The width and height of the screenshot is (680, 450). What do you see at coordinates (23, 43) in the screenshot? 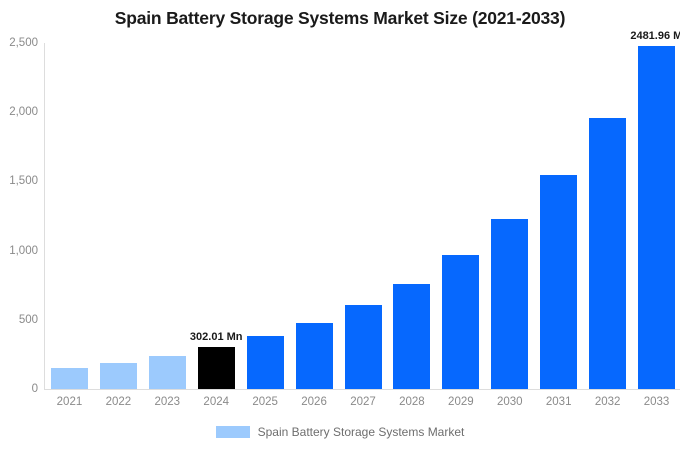
I see `y-axis-tick-label: 2,500` at bounding box center [23, 43].